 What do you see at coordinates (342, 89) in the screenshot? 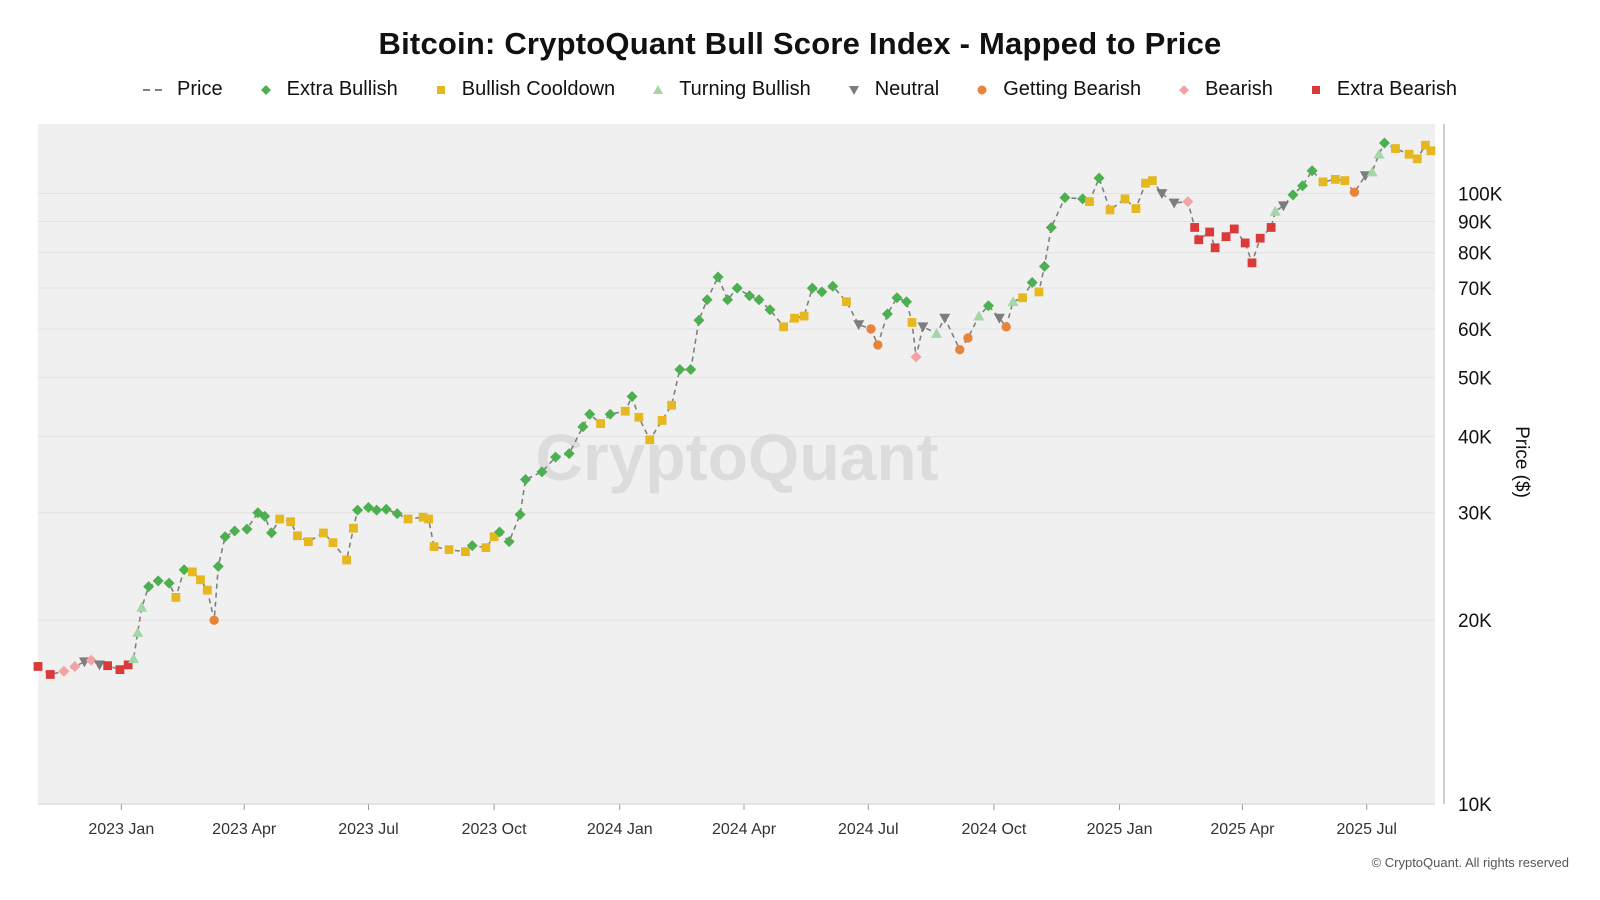
I see `legend-label: Extra Bullish` at bounding box center [342, 89].